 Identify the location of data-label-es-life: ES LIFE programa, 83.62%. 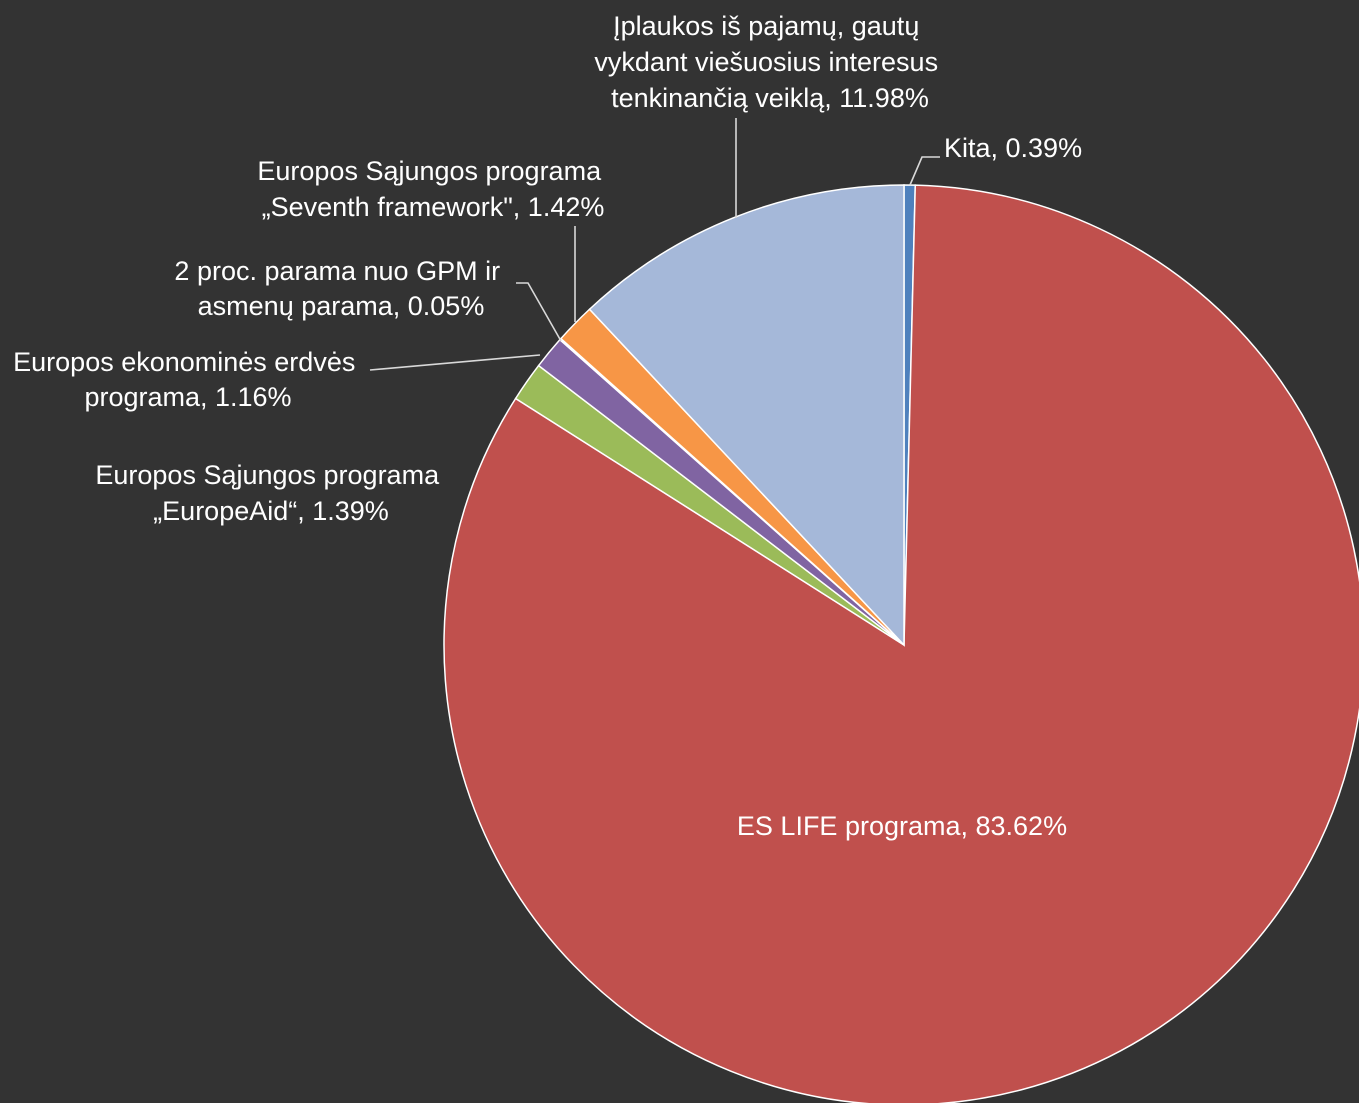
(902, 826).